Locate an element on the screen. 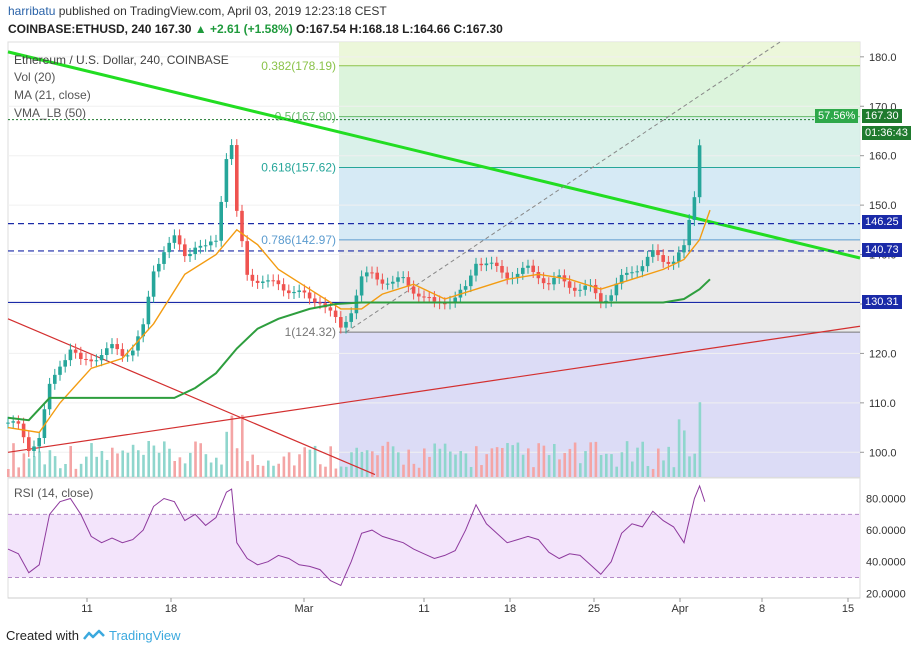 The image size is (922, 654). rsi-tick-label: 60.0000 is located at coordinates (886, 531).